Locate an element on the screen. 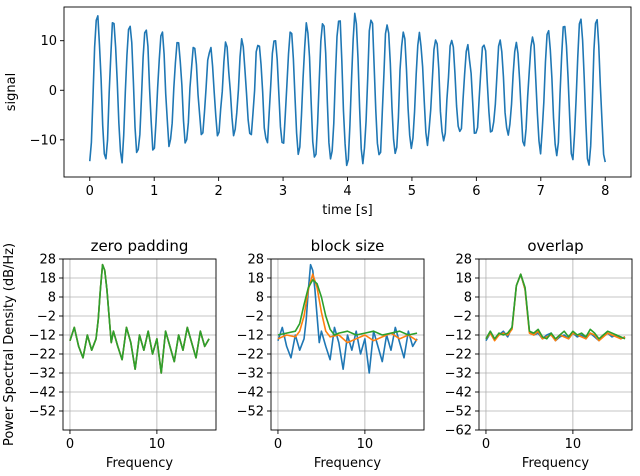  y-axis-label: signal is located at coordinates (11, 92).